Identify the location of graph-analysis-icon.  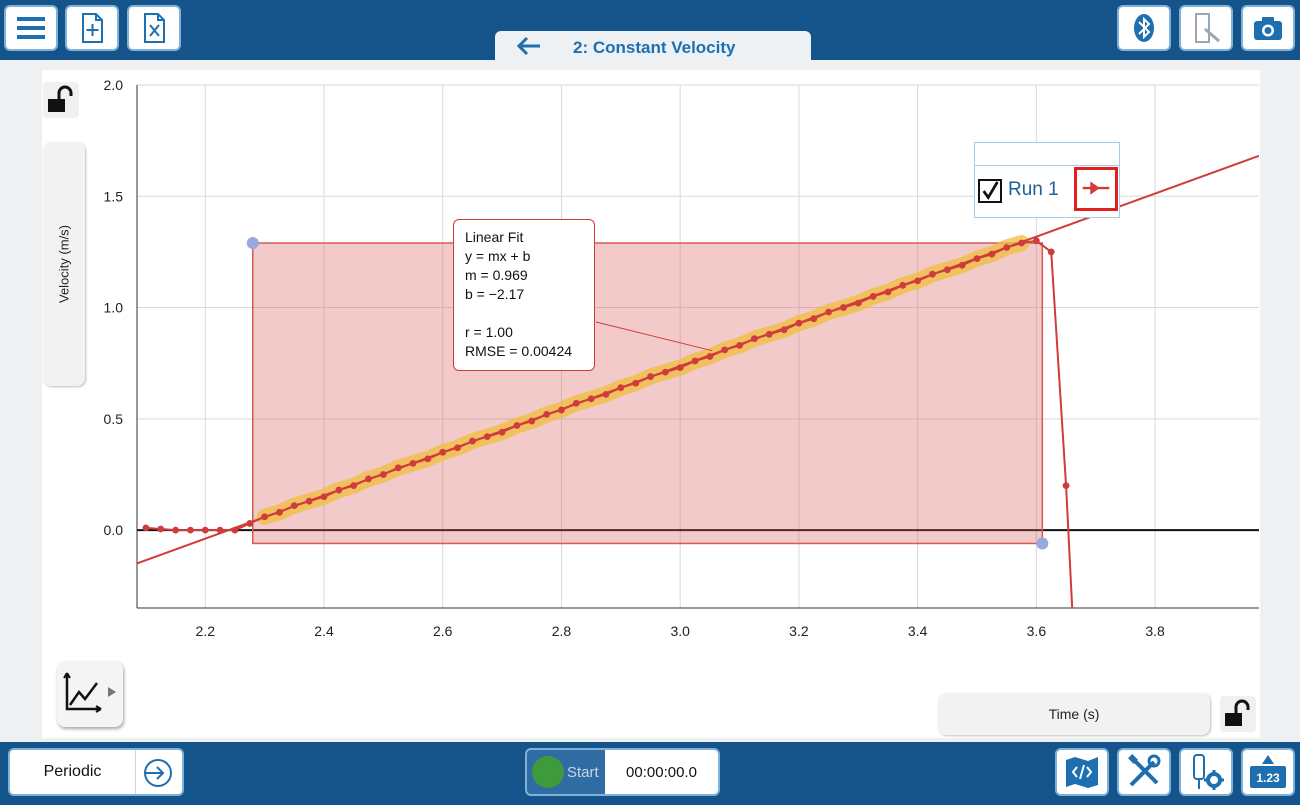
(1082, 772).